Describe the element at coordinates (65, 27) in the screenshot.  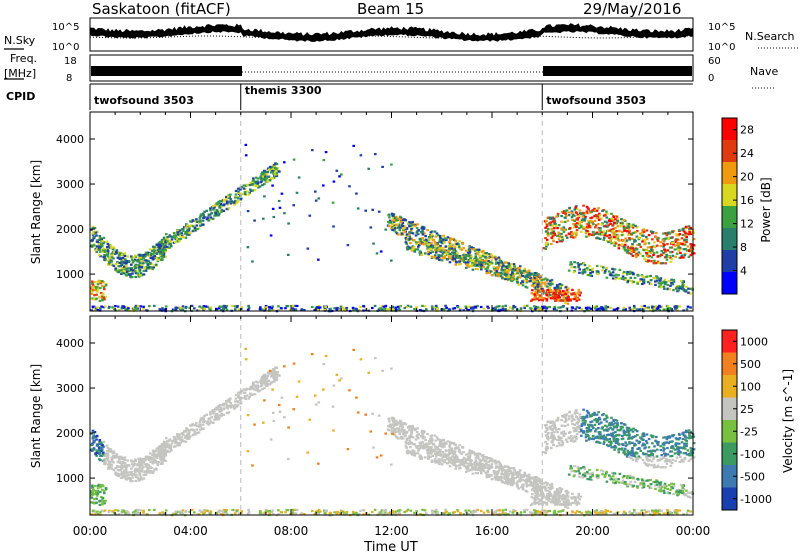
I see `nsky-tick-top: 10^5` at that location.